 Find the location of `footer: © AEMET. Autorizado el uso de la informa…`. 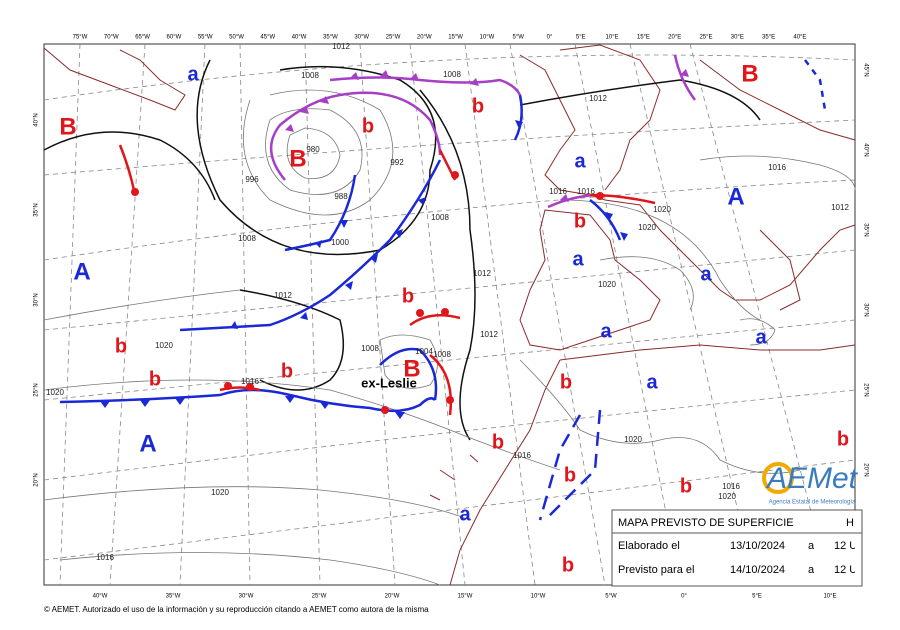

footer: © AEMET. Autorizado el uso de la informa… is located at coordinates (236, 609).